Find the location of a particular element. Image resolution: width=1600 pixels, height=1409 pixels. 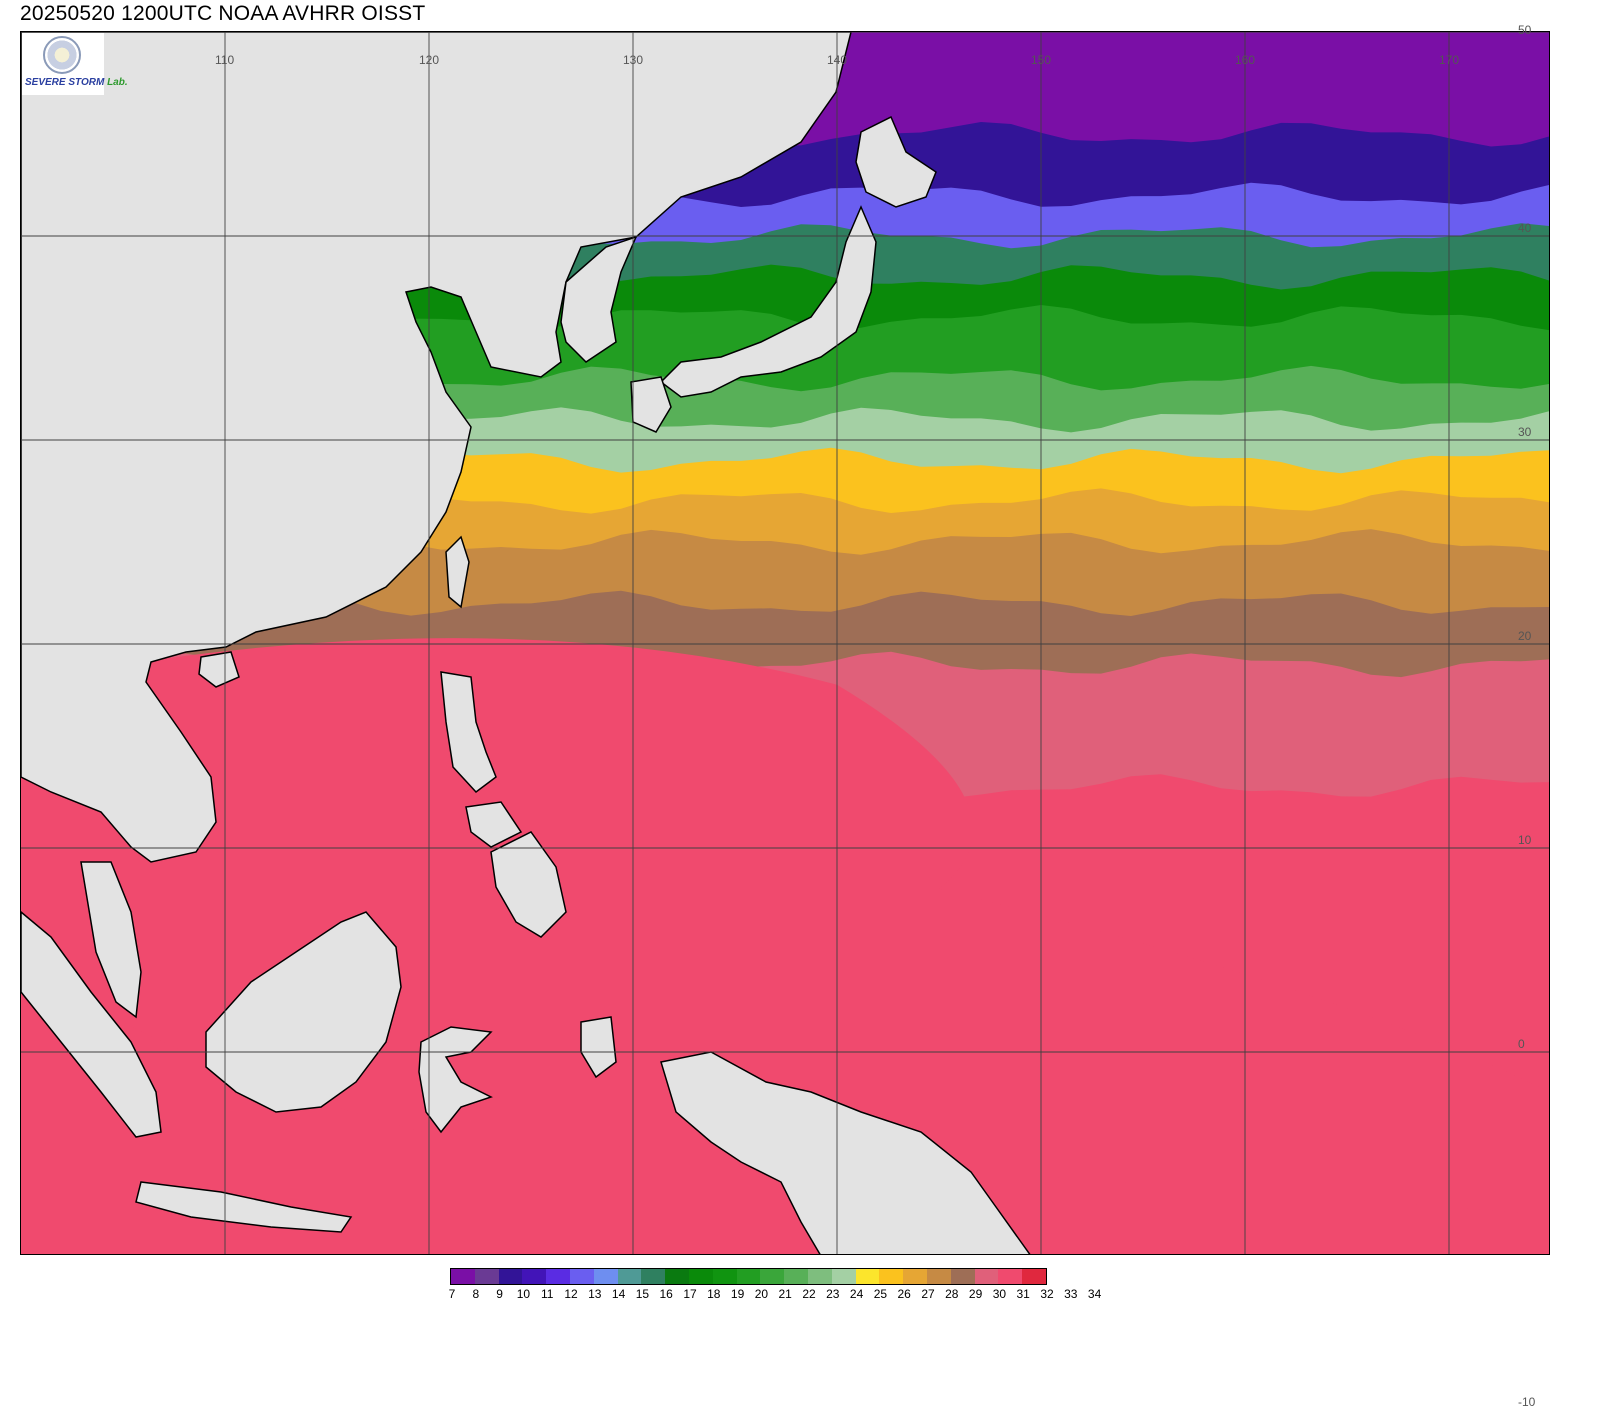

lon-label-120: 120 is located at coordinates (429, 60).